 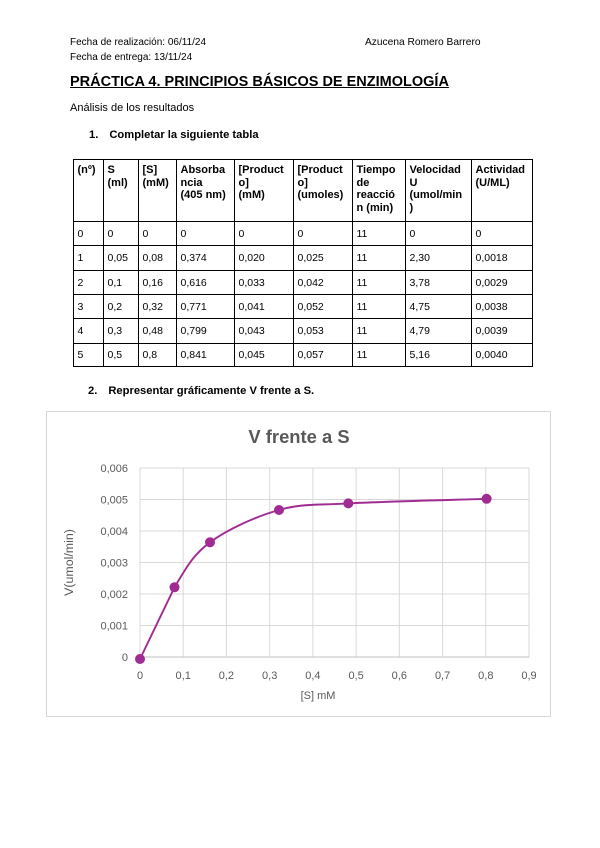 I want to click on svg-text: 0,001, so click(x=114, y=627).